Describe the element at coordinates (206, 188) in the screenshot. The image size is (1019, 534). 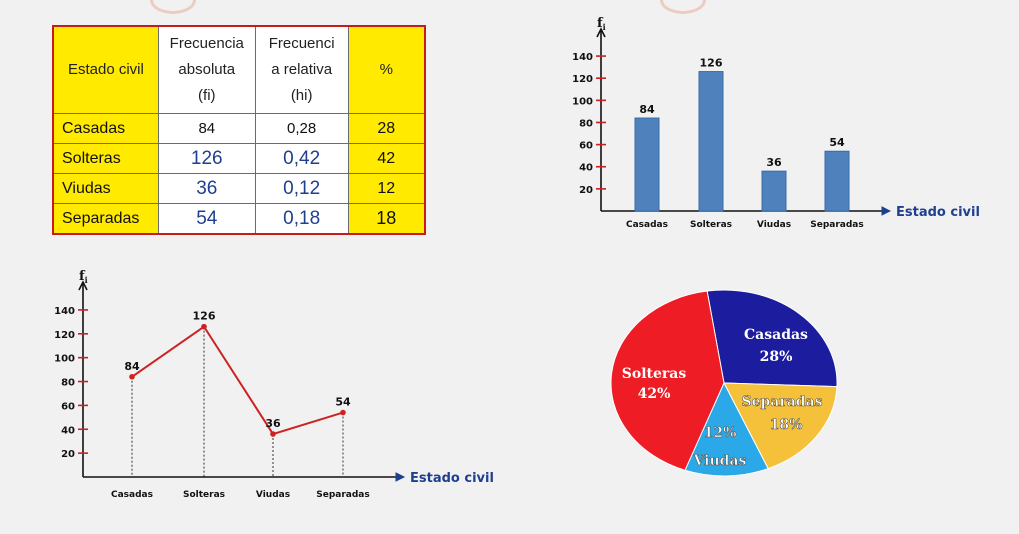
I see `cell-fi: 36` at that location.